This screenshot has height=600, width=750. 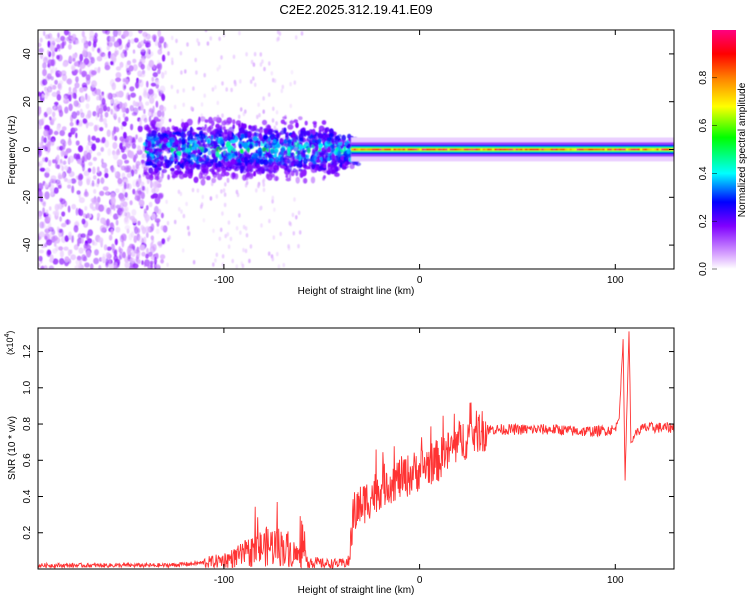 I want to click on colorbar-tick-label: 0.0, so click(x=703, y=269).